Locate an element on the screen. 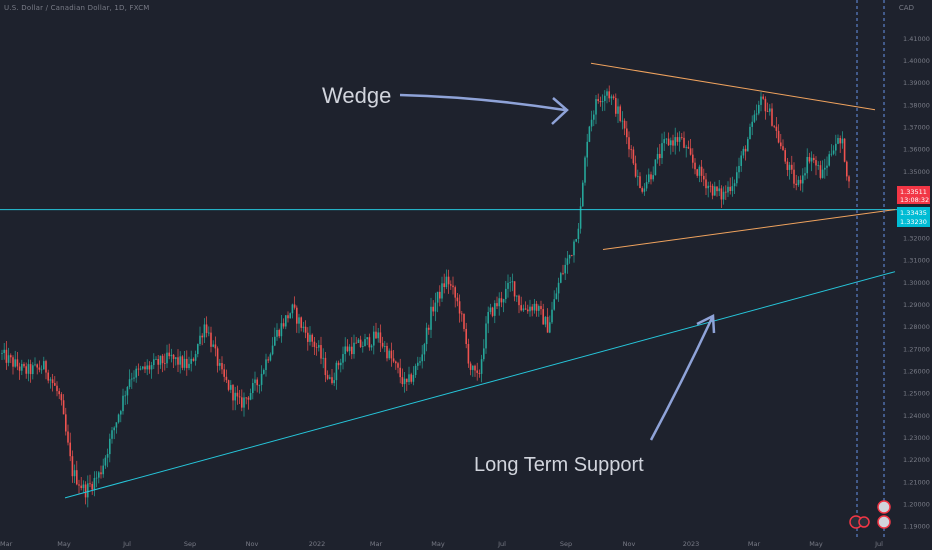 This screenshot has height=550, width=932. price-tick-label: 1.39000 is located at coordinates (916, 83).